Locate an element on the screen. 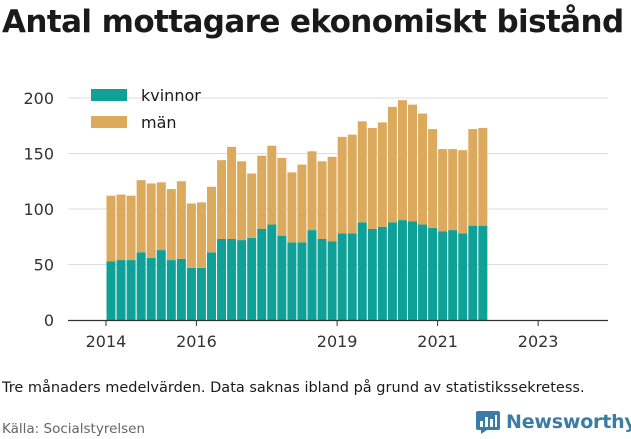 The image size is (631, 439). y-axis-ticks: 0 50 100 150 200 is located at coordinates (38, 209).